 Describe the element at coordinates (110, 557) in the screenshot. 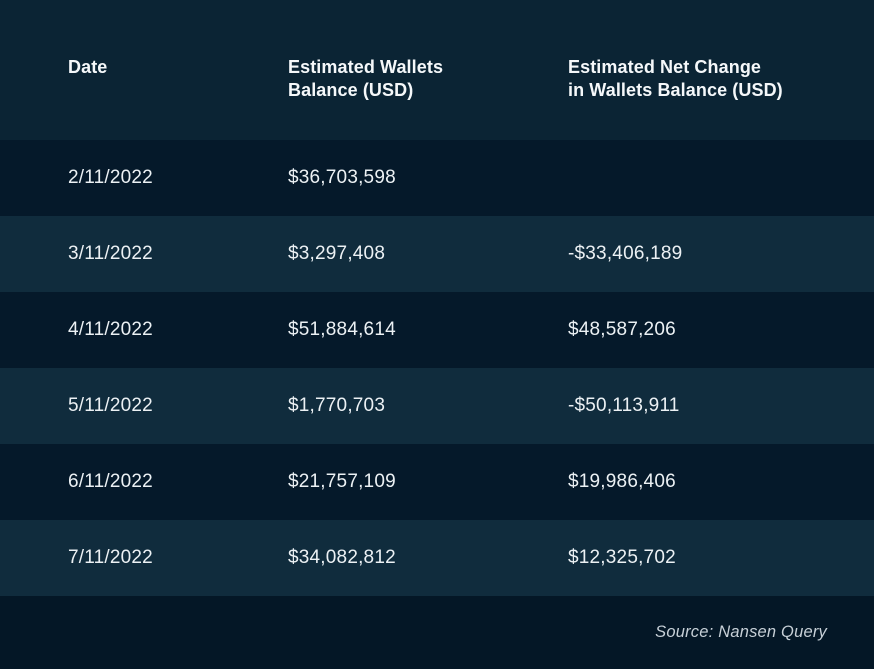

I see `date-cell: 7/11/2022` at that location.